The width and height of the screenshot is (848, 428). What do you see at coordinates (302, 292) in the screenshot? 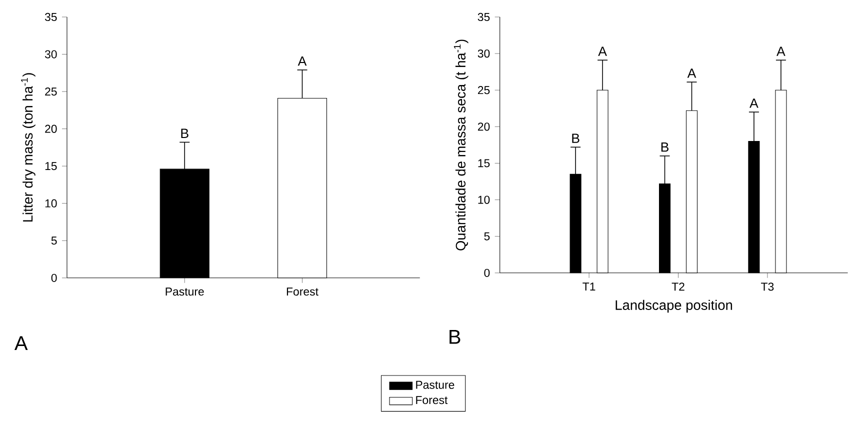
I see `x-tick-label: Forest` at bounding box center [302, 292].